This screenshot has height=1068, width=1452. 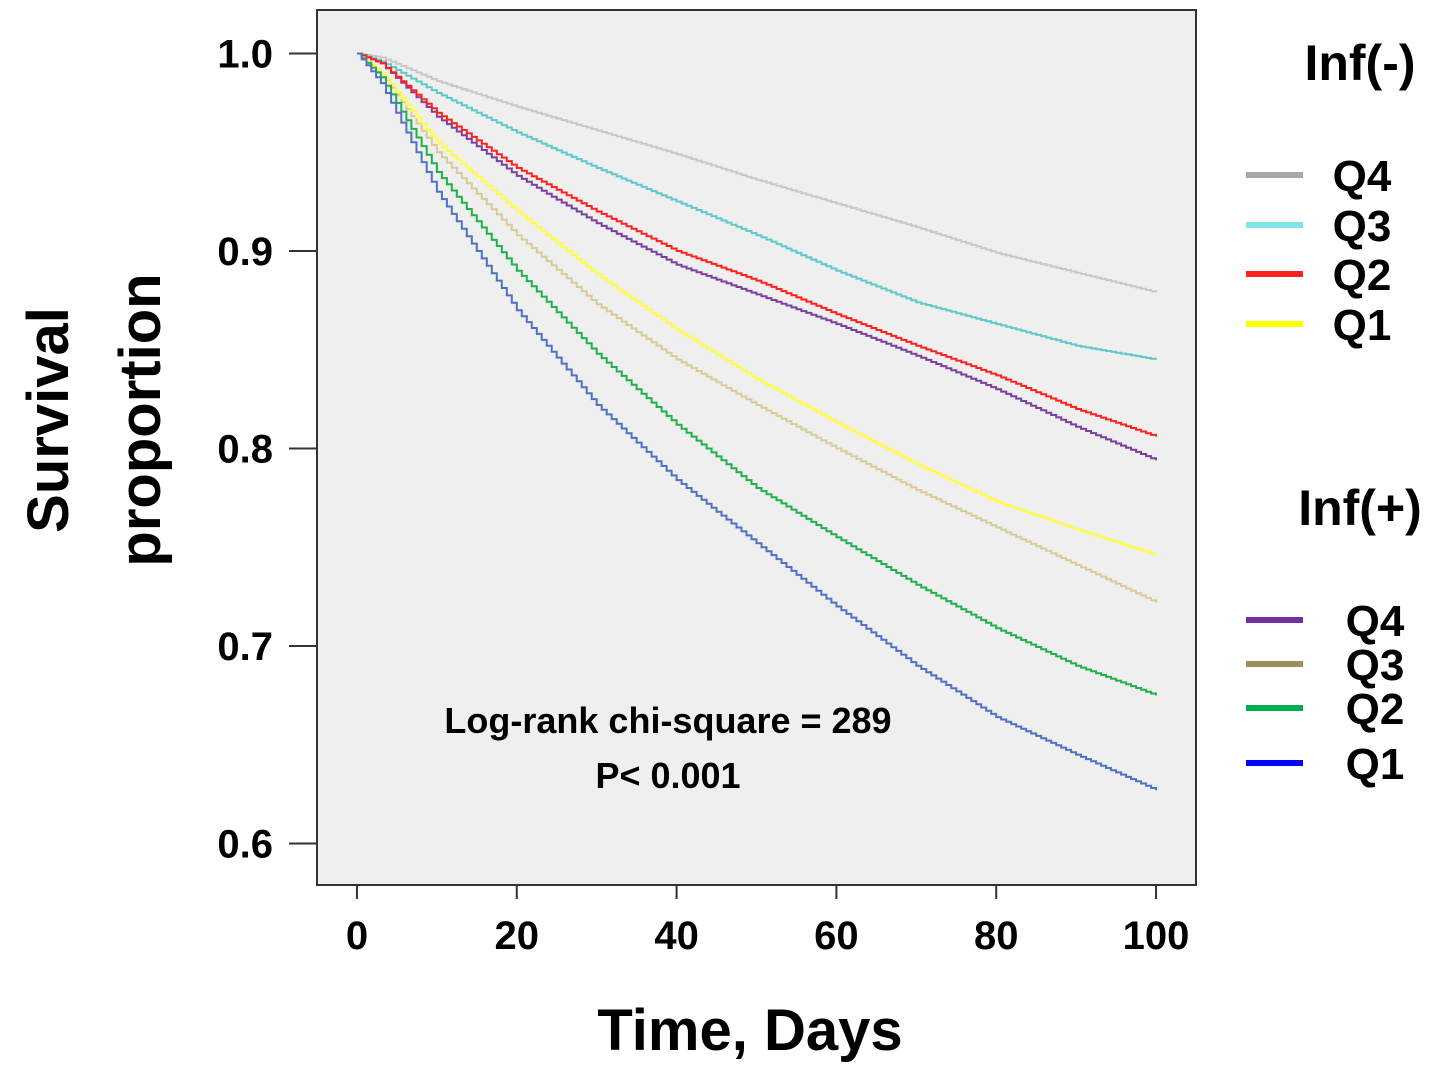 What do you see at coordinates (1362, 275) in the screenshot?
I see `legend-label-inf-neg-q2: Q2` at bounding box center [1362, 275].